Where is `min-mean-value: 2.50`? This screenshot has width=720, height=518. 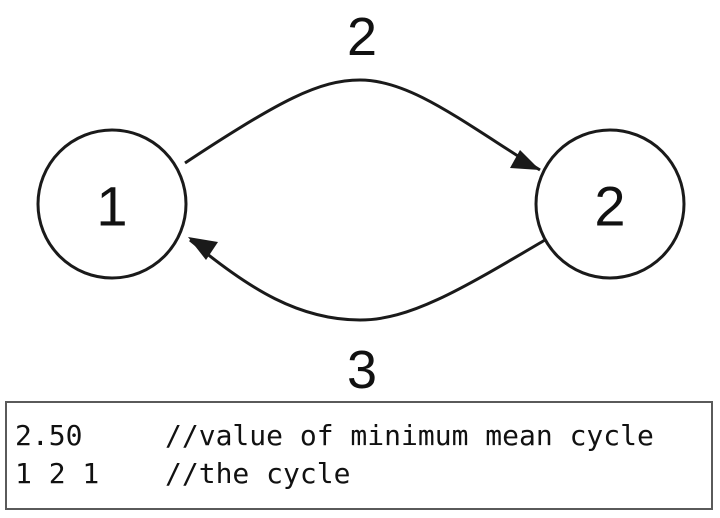 min-mean-value: 2.50 is located at coordinates (49, 435).